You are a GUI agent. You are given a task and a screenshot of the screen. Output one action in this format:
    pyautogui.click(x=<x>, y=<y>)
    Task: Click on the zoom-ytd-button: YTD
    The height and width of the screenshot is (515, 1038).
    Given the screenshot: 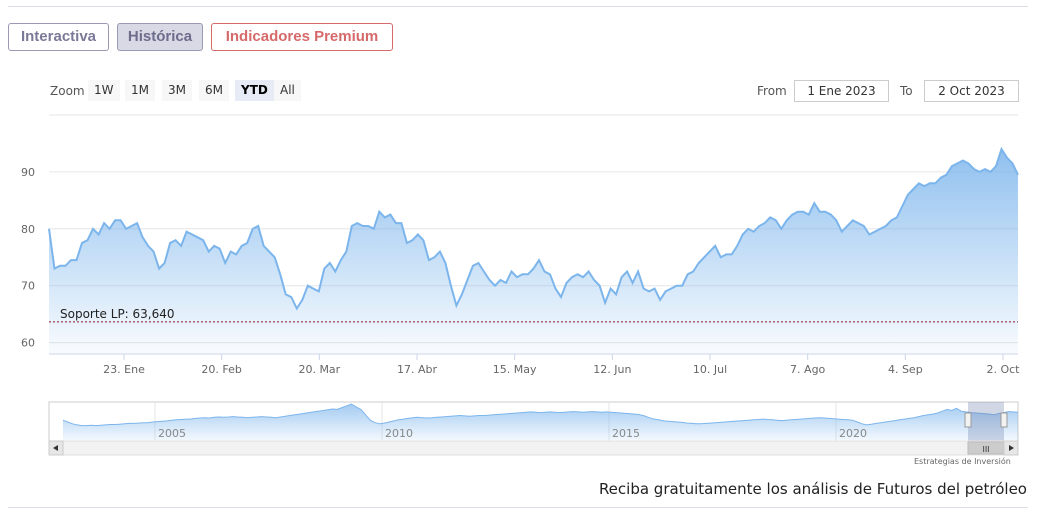 What is the action you would take?
    pyautogui.click(x=254, y=90)
    